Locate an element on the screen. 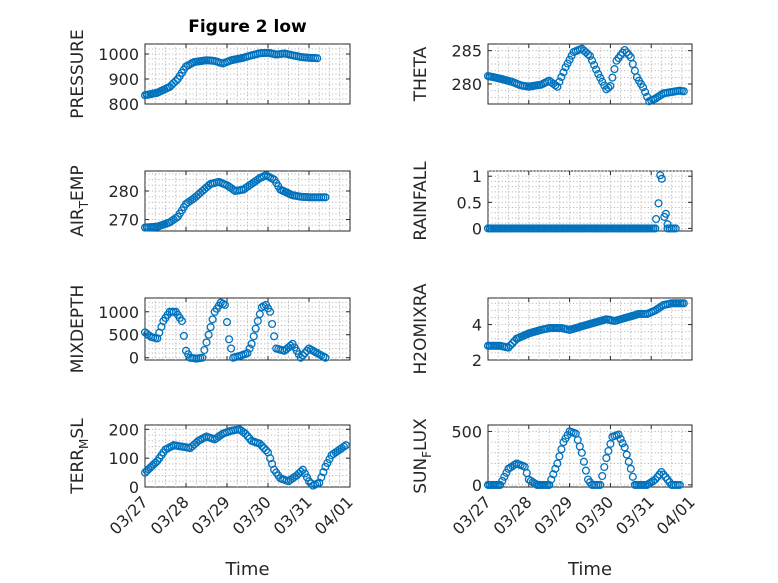 Image resolution: width=778 pixels, height=583 pixels. subplot-rainfall: 0 0.5 1 RAINFALL is located at coordinates (552, 201).